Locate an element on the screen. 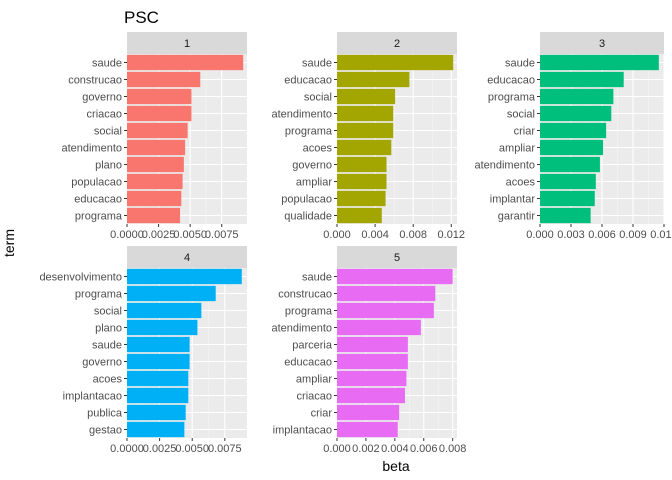 This screenshot has width=672, height=480. bar-implantar is located at coordinates (567, 198).